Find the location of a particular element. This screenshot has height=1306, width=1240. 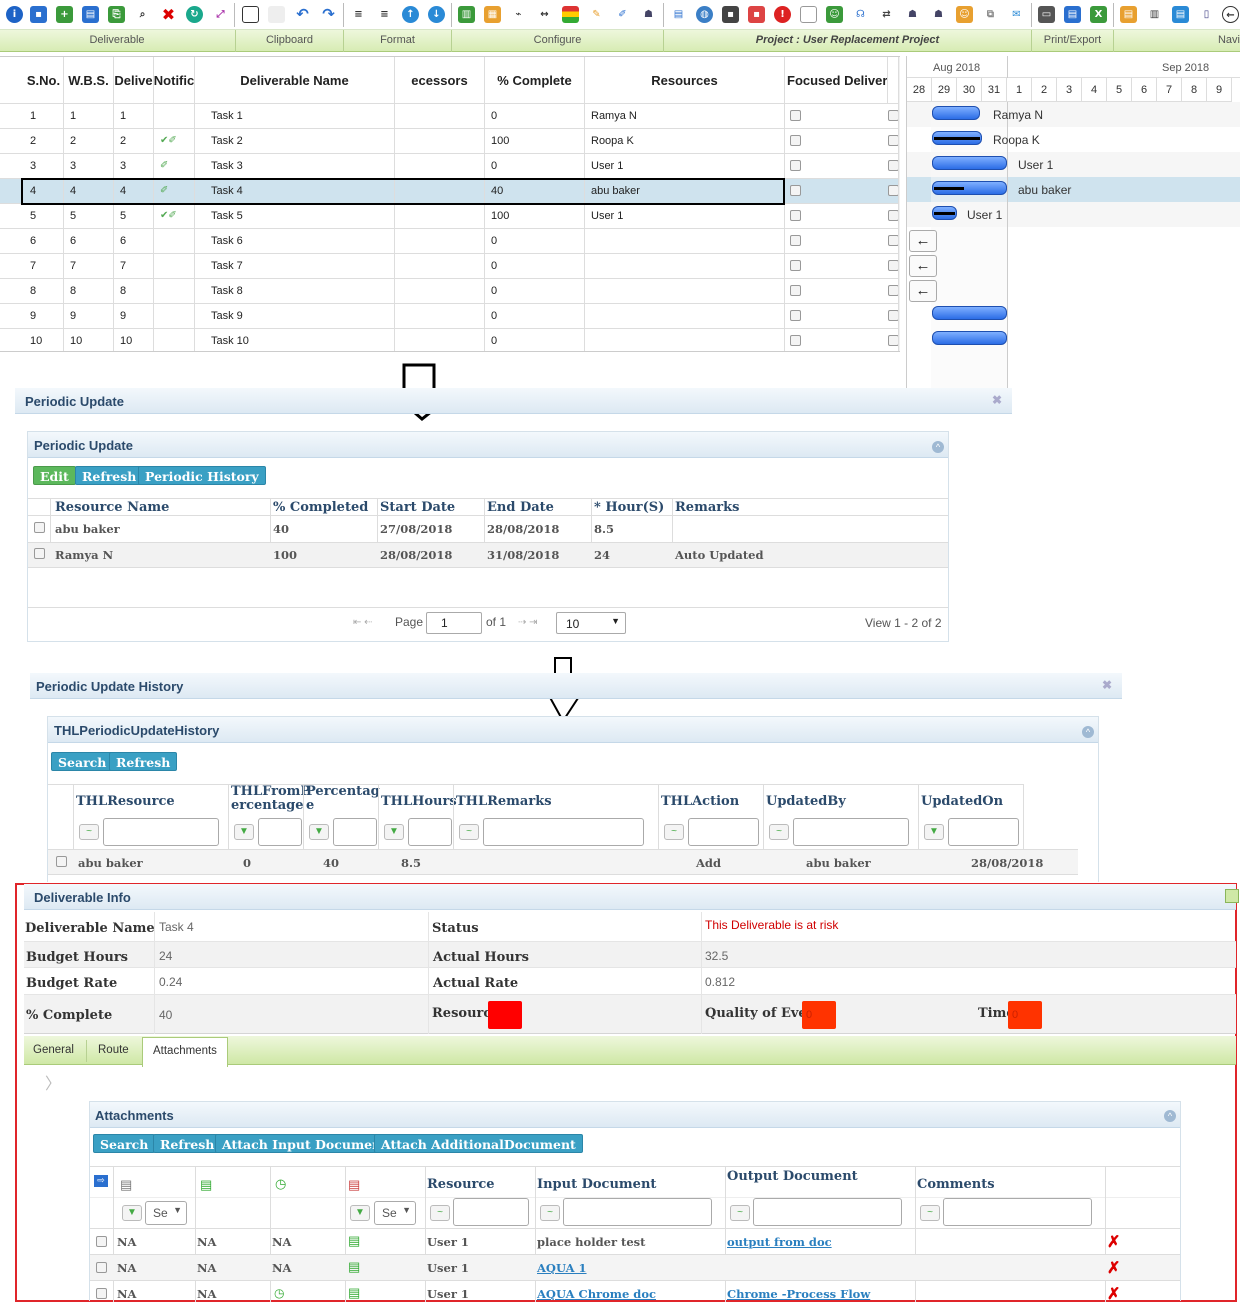

nav-grid-icon: ▥ is located at coordinates (1154, 14).